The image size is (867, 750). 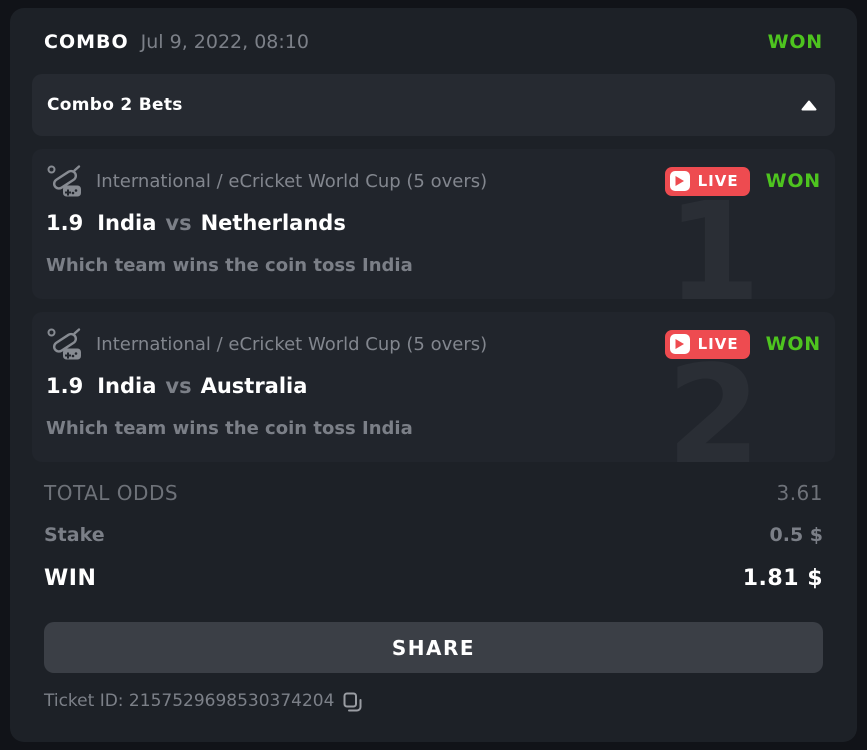 I want to click on ticket-id-label: Ticket ID: 2157529698530374204, so click(x=189, y=701).